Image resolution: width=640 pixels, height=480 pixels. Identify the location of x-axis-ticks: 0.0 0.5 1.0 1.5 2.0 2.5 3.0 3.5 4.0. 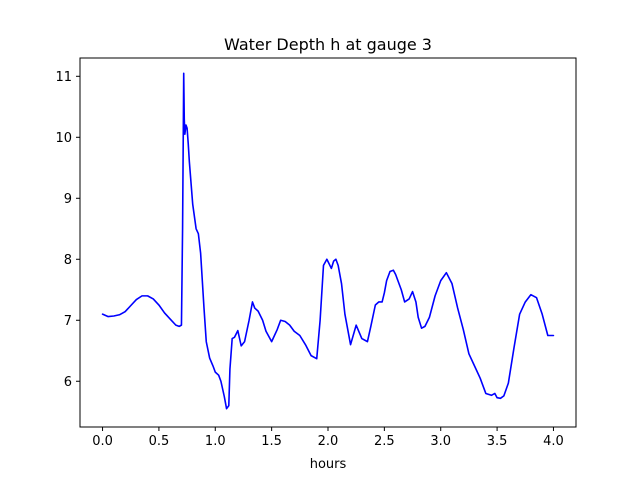
(328, 438).